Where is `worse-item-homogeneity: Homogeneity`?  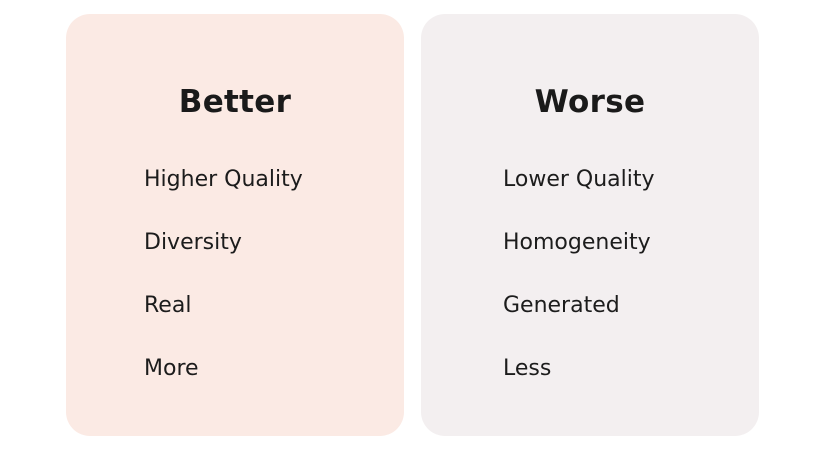
worse-item-homogeneity: Homogeneity is located at coordinates (577, 242).